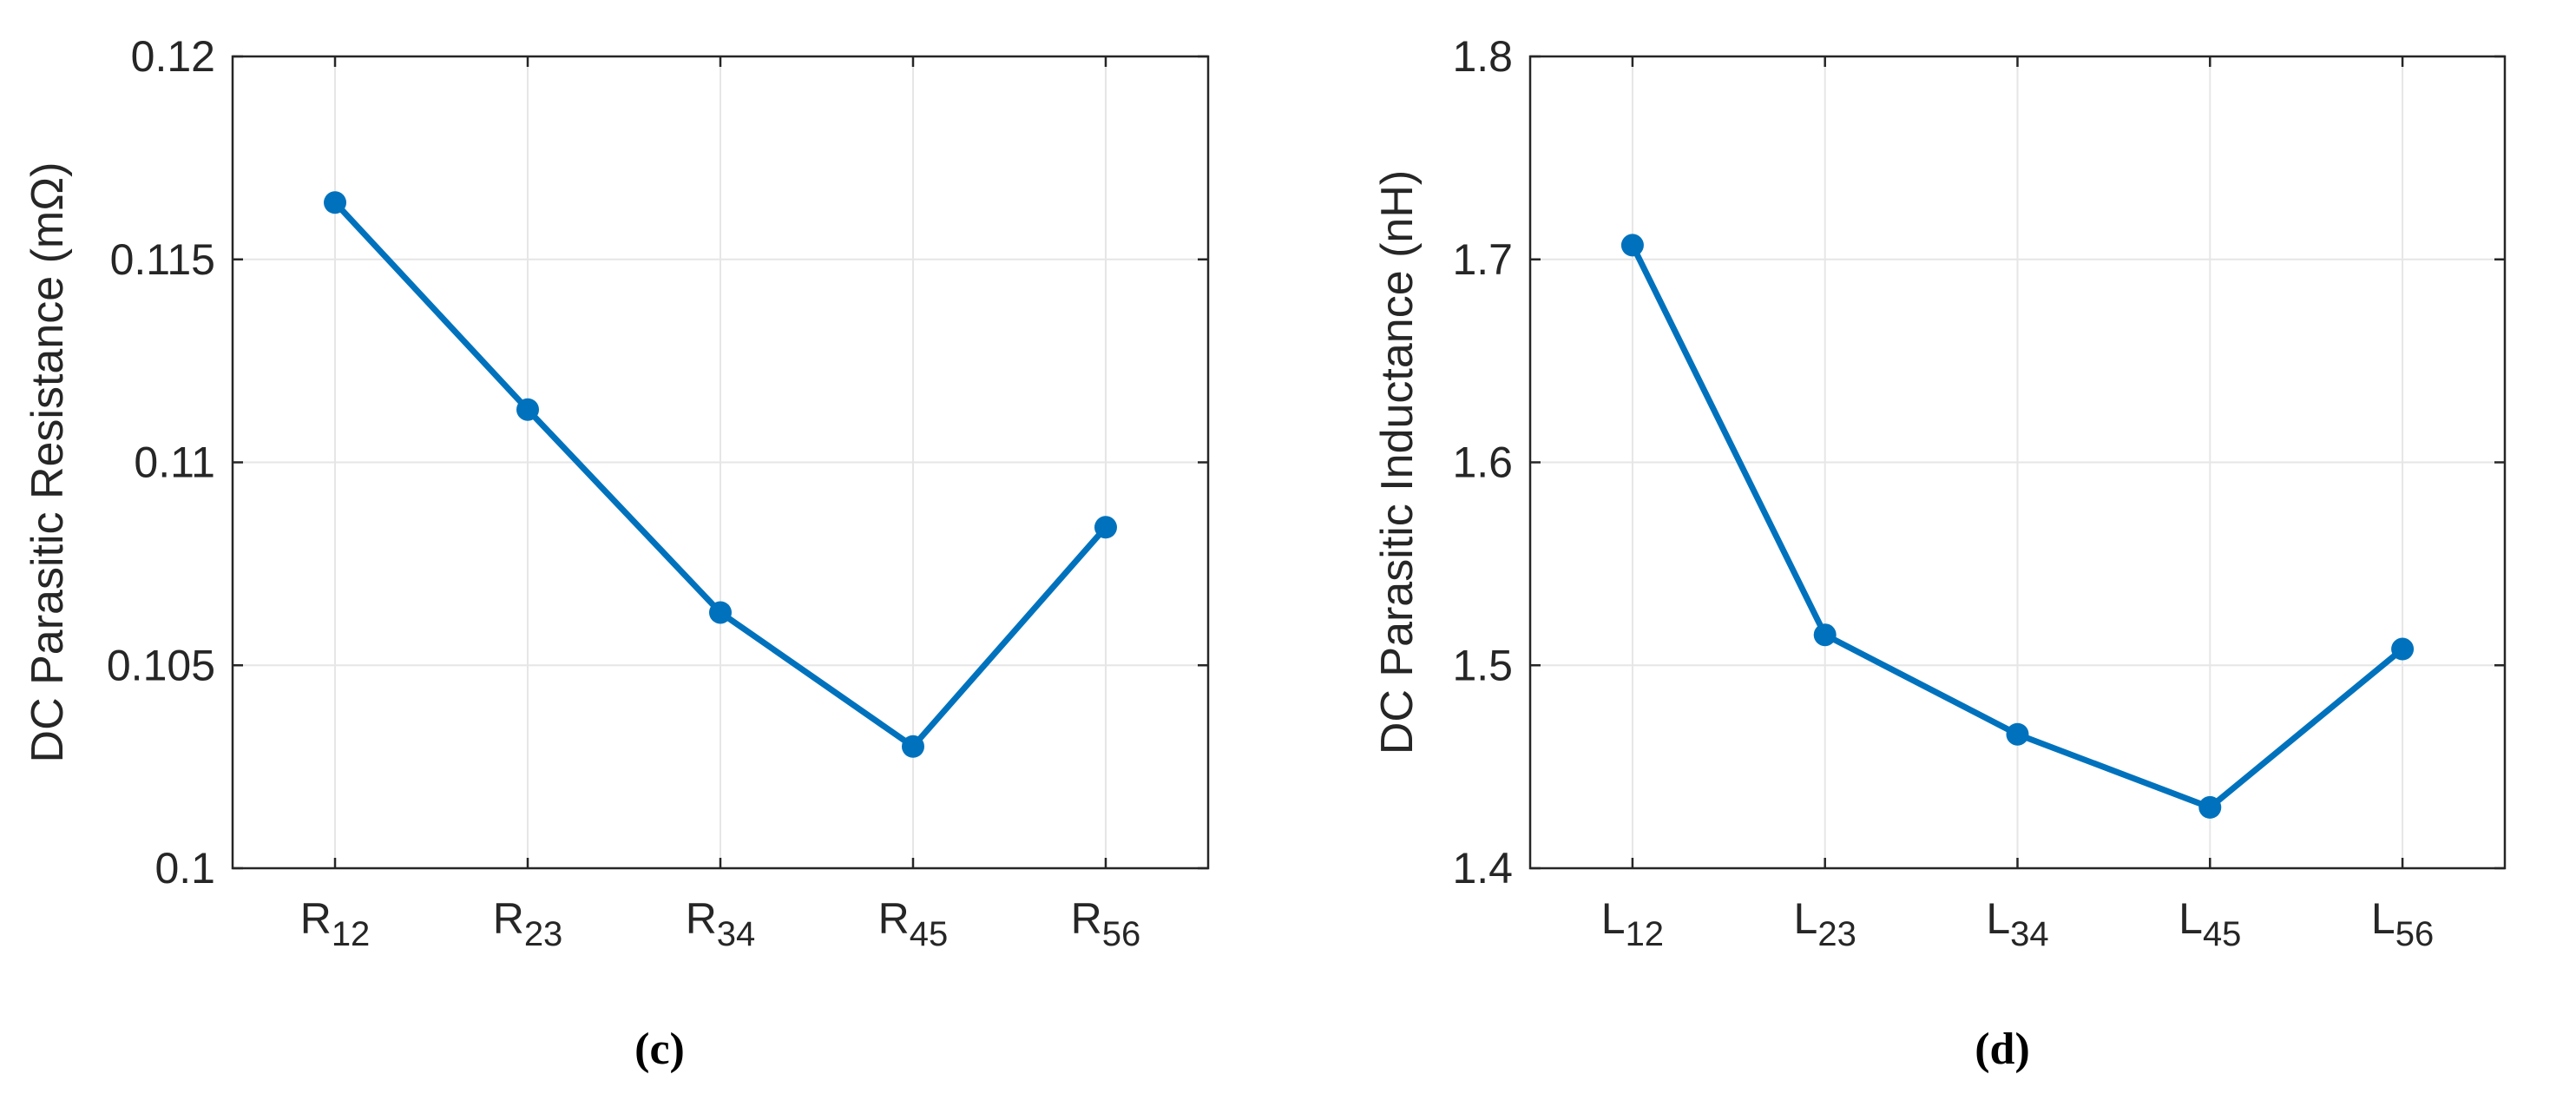 This screenshot has width=2576, height=1107. I want to click on chart-0-panel-caption: (c), so click(659, 1049).